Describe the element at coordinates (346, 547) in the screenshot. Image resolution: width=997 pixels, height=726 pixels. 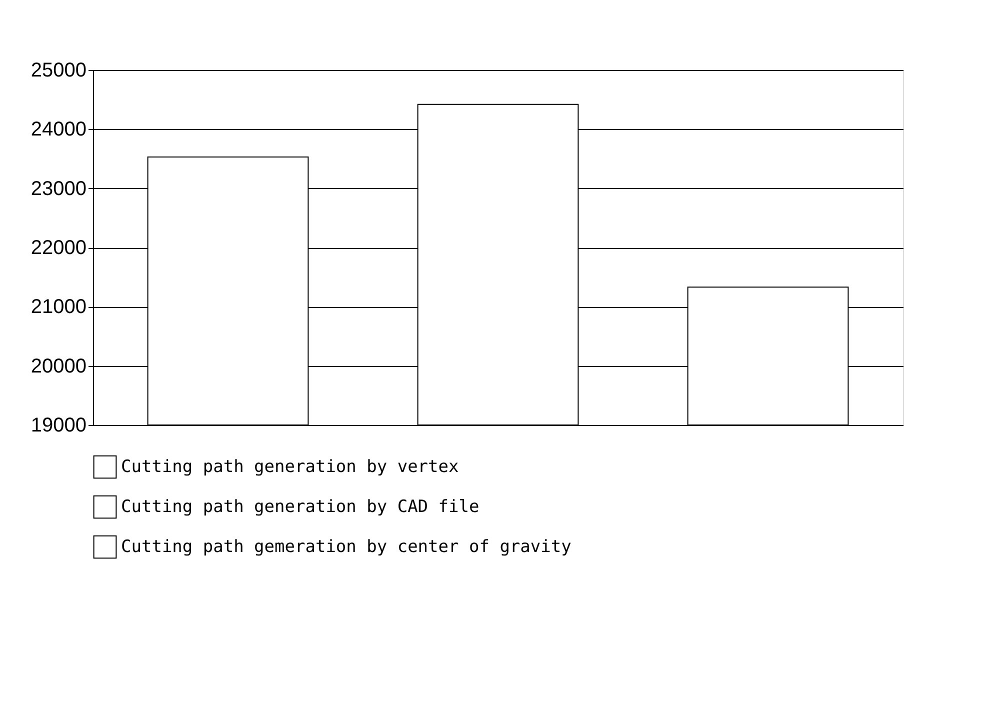
I see `legend-label: Cutting path gemeration by center of gravity` at that location.